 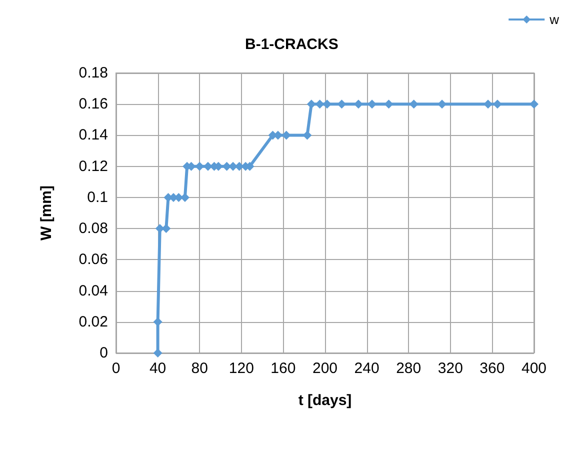 What do you see at coordinates (199, 368) in the screenshot?
I see `x-tick-label: 80` at bounding box center [199, 368].